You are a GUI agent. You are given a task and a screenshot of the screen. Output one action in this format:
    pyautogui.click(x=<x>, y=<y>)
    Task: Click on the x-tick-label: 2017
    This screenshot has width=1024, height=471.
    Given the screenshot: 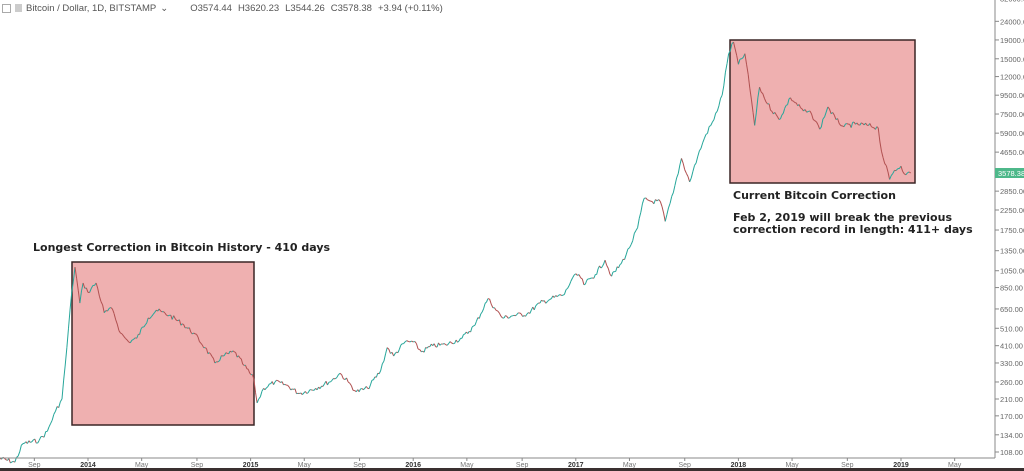 What is the action you would take?
    pyautogui.click(x=576, y=465)
    